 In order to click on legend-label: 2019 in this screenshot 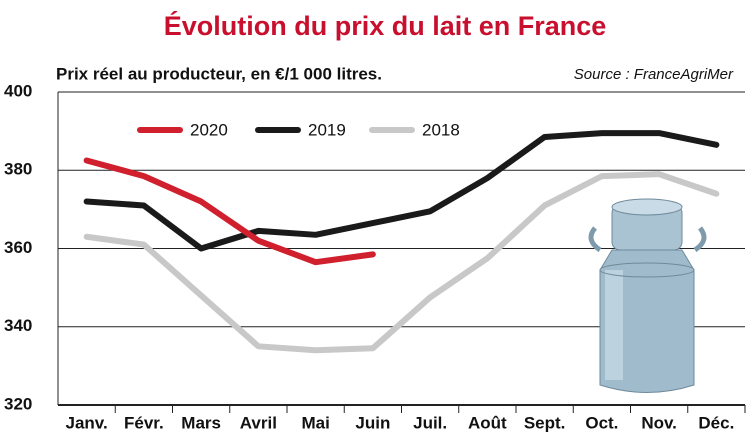, I will do `click(327, 129)`.